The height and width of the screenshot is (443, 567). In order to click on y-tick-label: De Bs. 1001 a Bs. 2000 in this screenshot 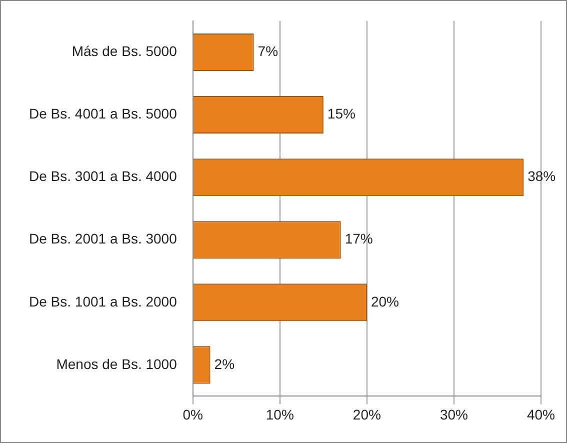, I will do `click(103, 301)`.